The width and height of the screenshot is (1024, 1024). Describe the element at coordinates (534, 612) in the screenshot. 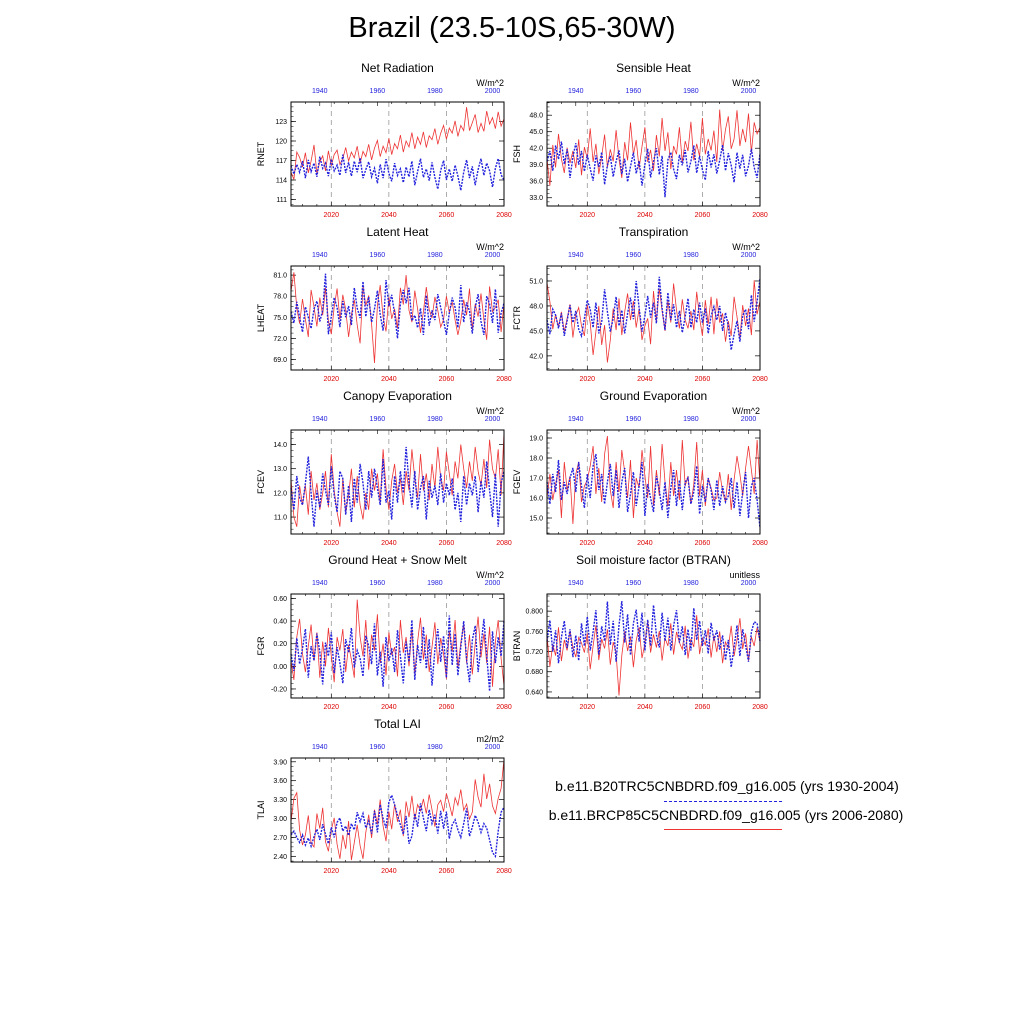

I see `y-tick-label: 0.800` at that location.